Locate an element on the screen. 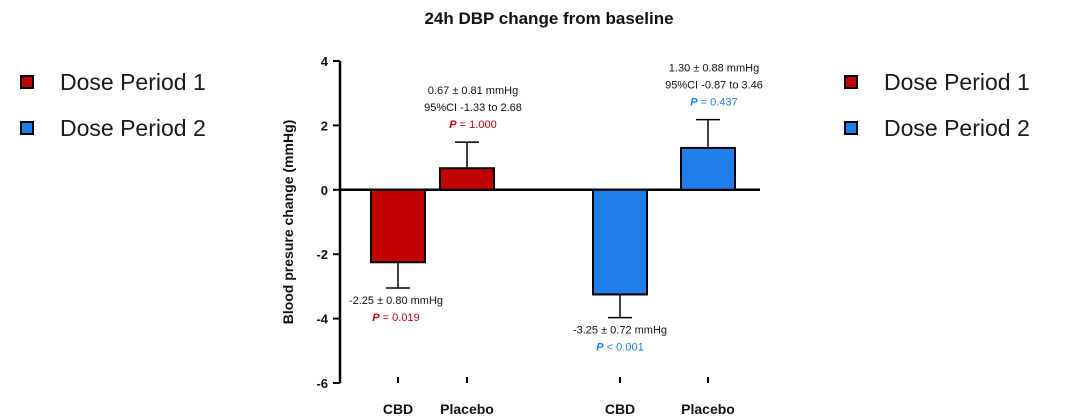  p-value: = 1.000 is located at coordinates (477, 125).